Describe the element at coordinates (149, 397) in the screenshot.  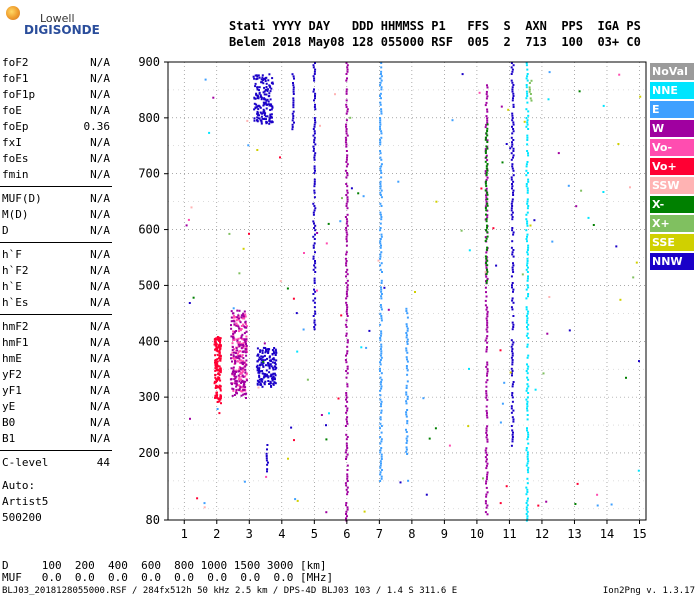
I see `y-tick-label: 300` at that location.